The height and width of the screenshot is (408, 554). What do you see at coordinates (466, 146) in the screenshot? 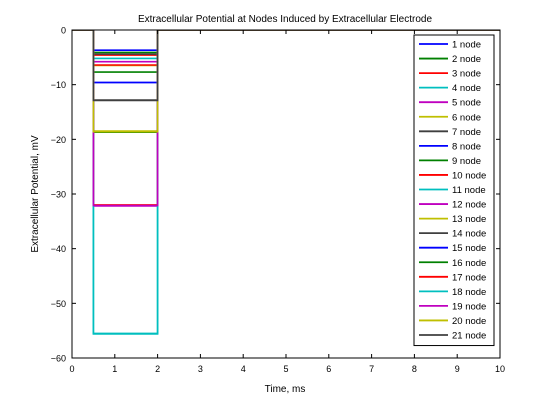
I see `legend-label: 8 node` at bounding box center [466, 146].